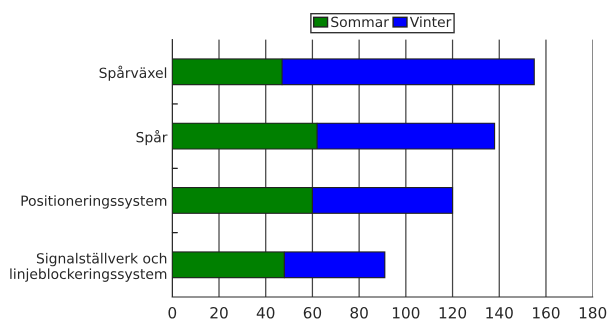 The height and width of the screenshot is (330, 611). Describe the element at coordinates (88, 267) in the screenshot. I see `y-tick-label: Signalställverk och linjeblockeringssystem` at that location.